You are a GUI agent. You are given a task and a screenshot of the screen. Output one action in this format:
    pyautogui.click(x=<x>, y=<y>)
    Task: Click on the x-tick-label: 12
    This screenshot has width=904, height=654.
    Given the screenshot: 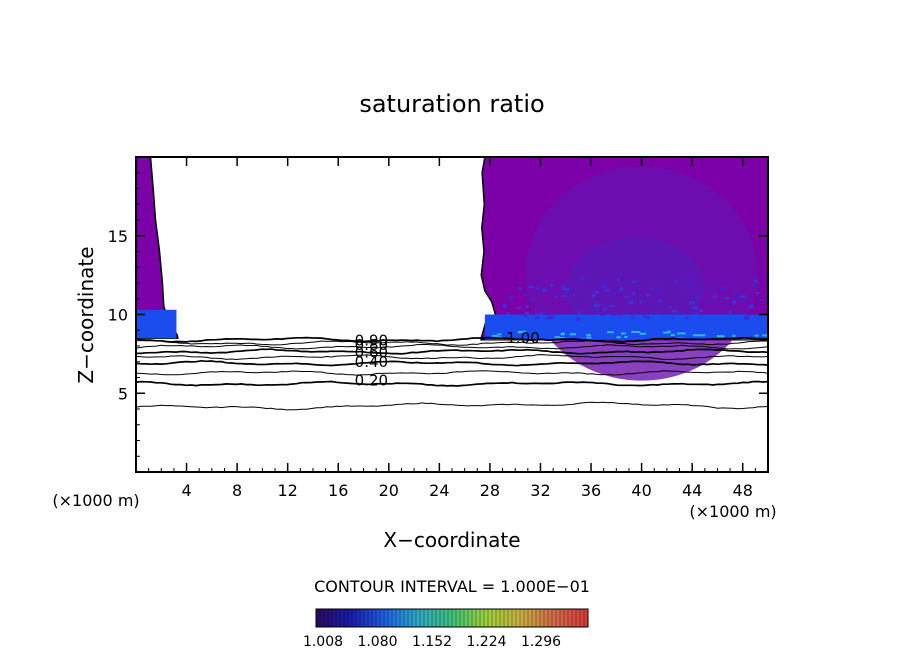 What is the action you would take?
    pyautogui.click(x=288, y=490)
    